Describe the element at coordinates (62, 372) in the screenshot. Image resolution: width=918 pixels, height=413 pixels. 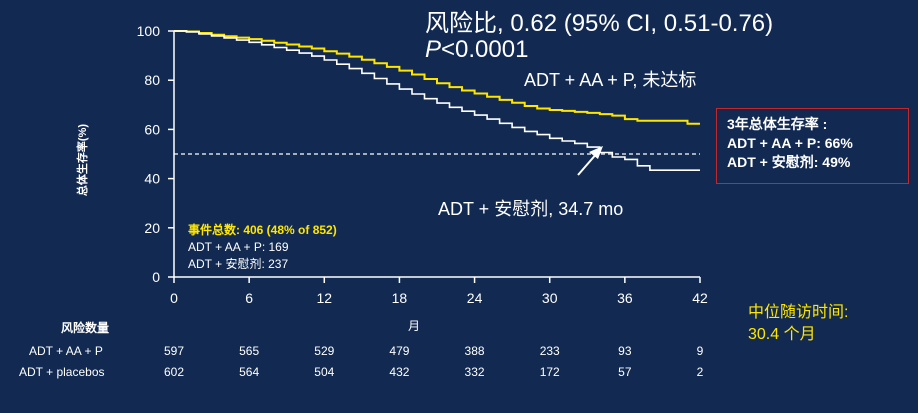
I see `risk-row-label-placebo: ADT + placebos` at that location.